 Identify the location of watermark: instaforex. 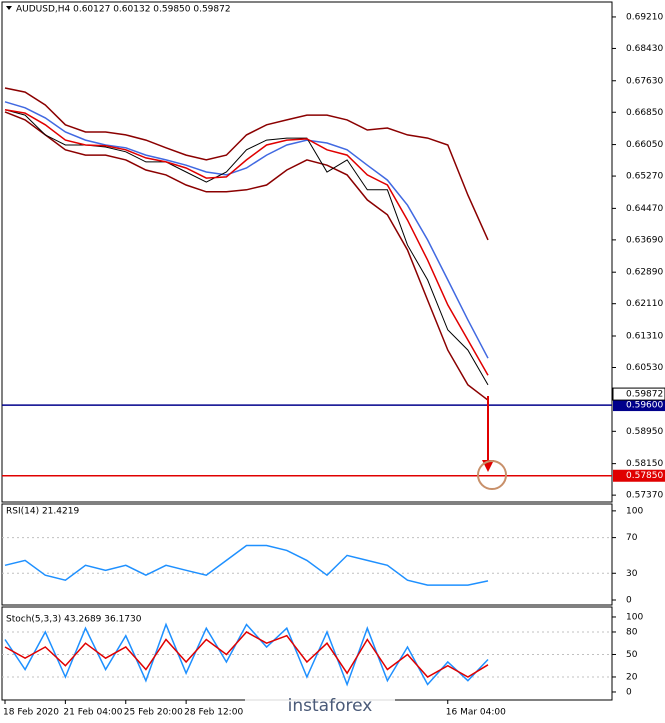
(330, 706).